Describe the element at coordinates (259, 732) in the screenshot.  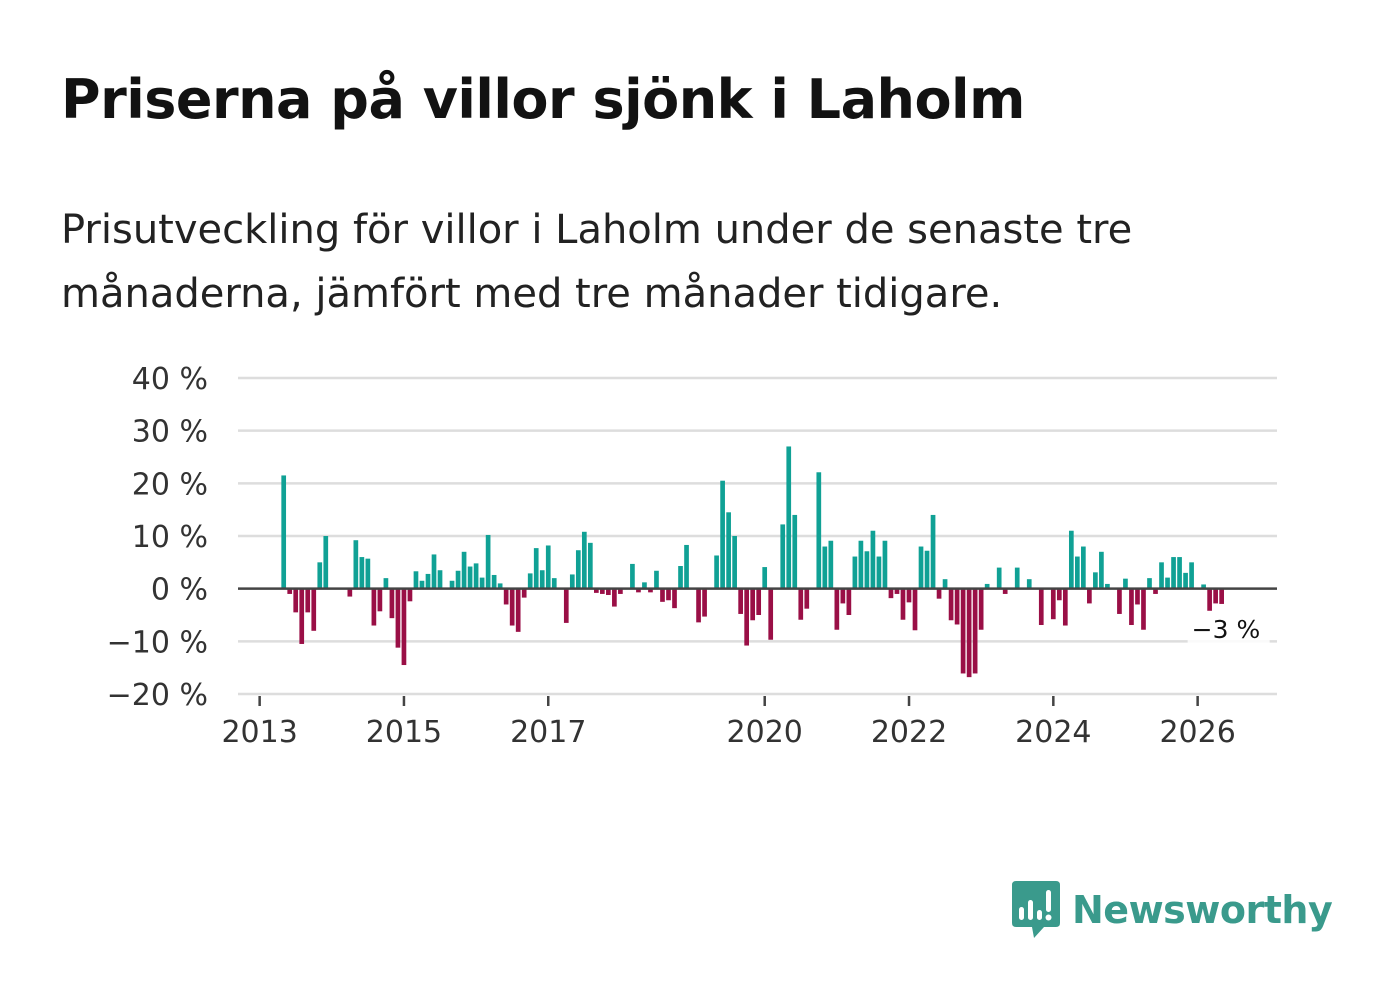
I see `x-tick-label: 2013` at that location.